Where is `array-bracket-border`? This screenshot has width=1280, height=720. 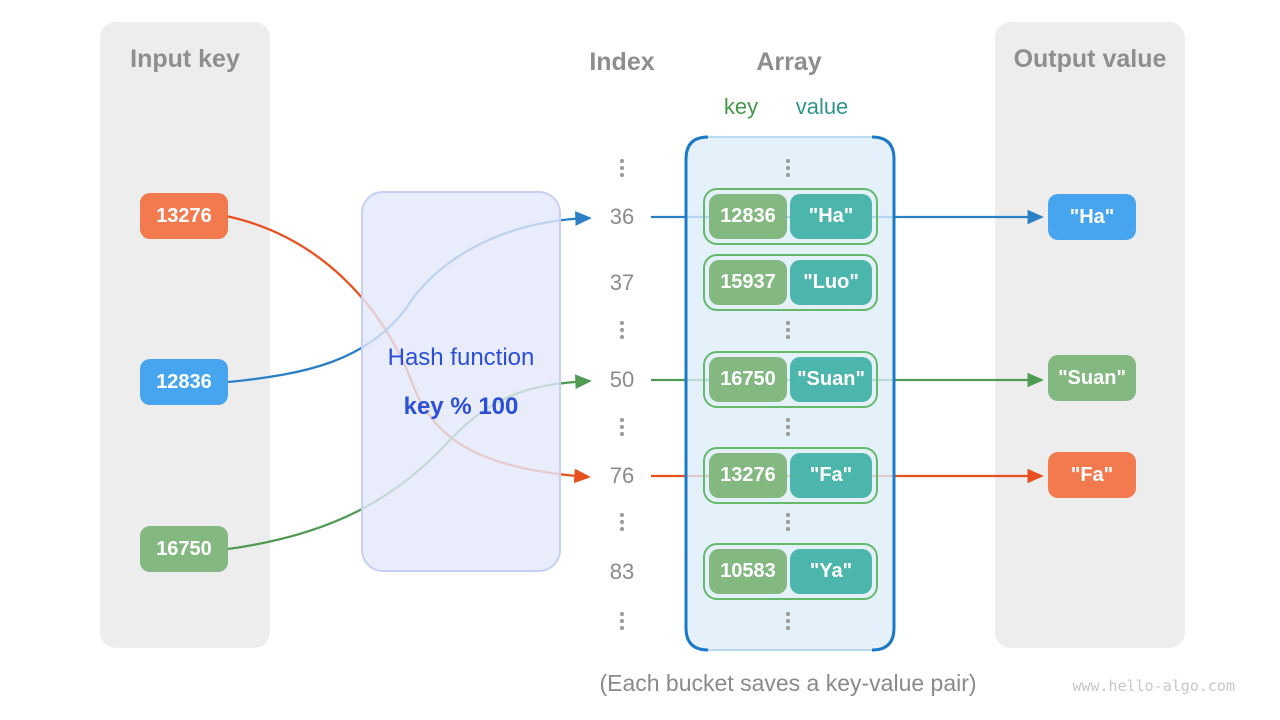 array-bracket-border is located at coordinates (790, 393).